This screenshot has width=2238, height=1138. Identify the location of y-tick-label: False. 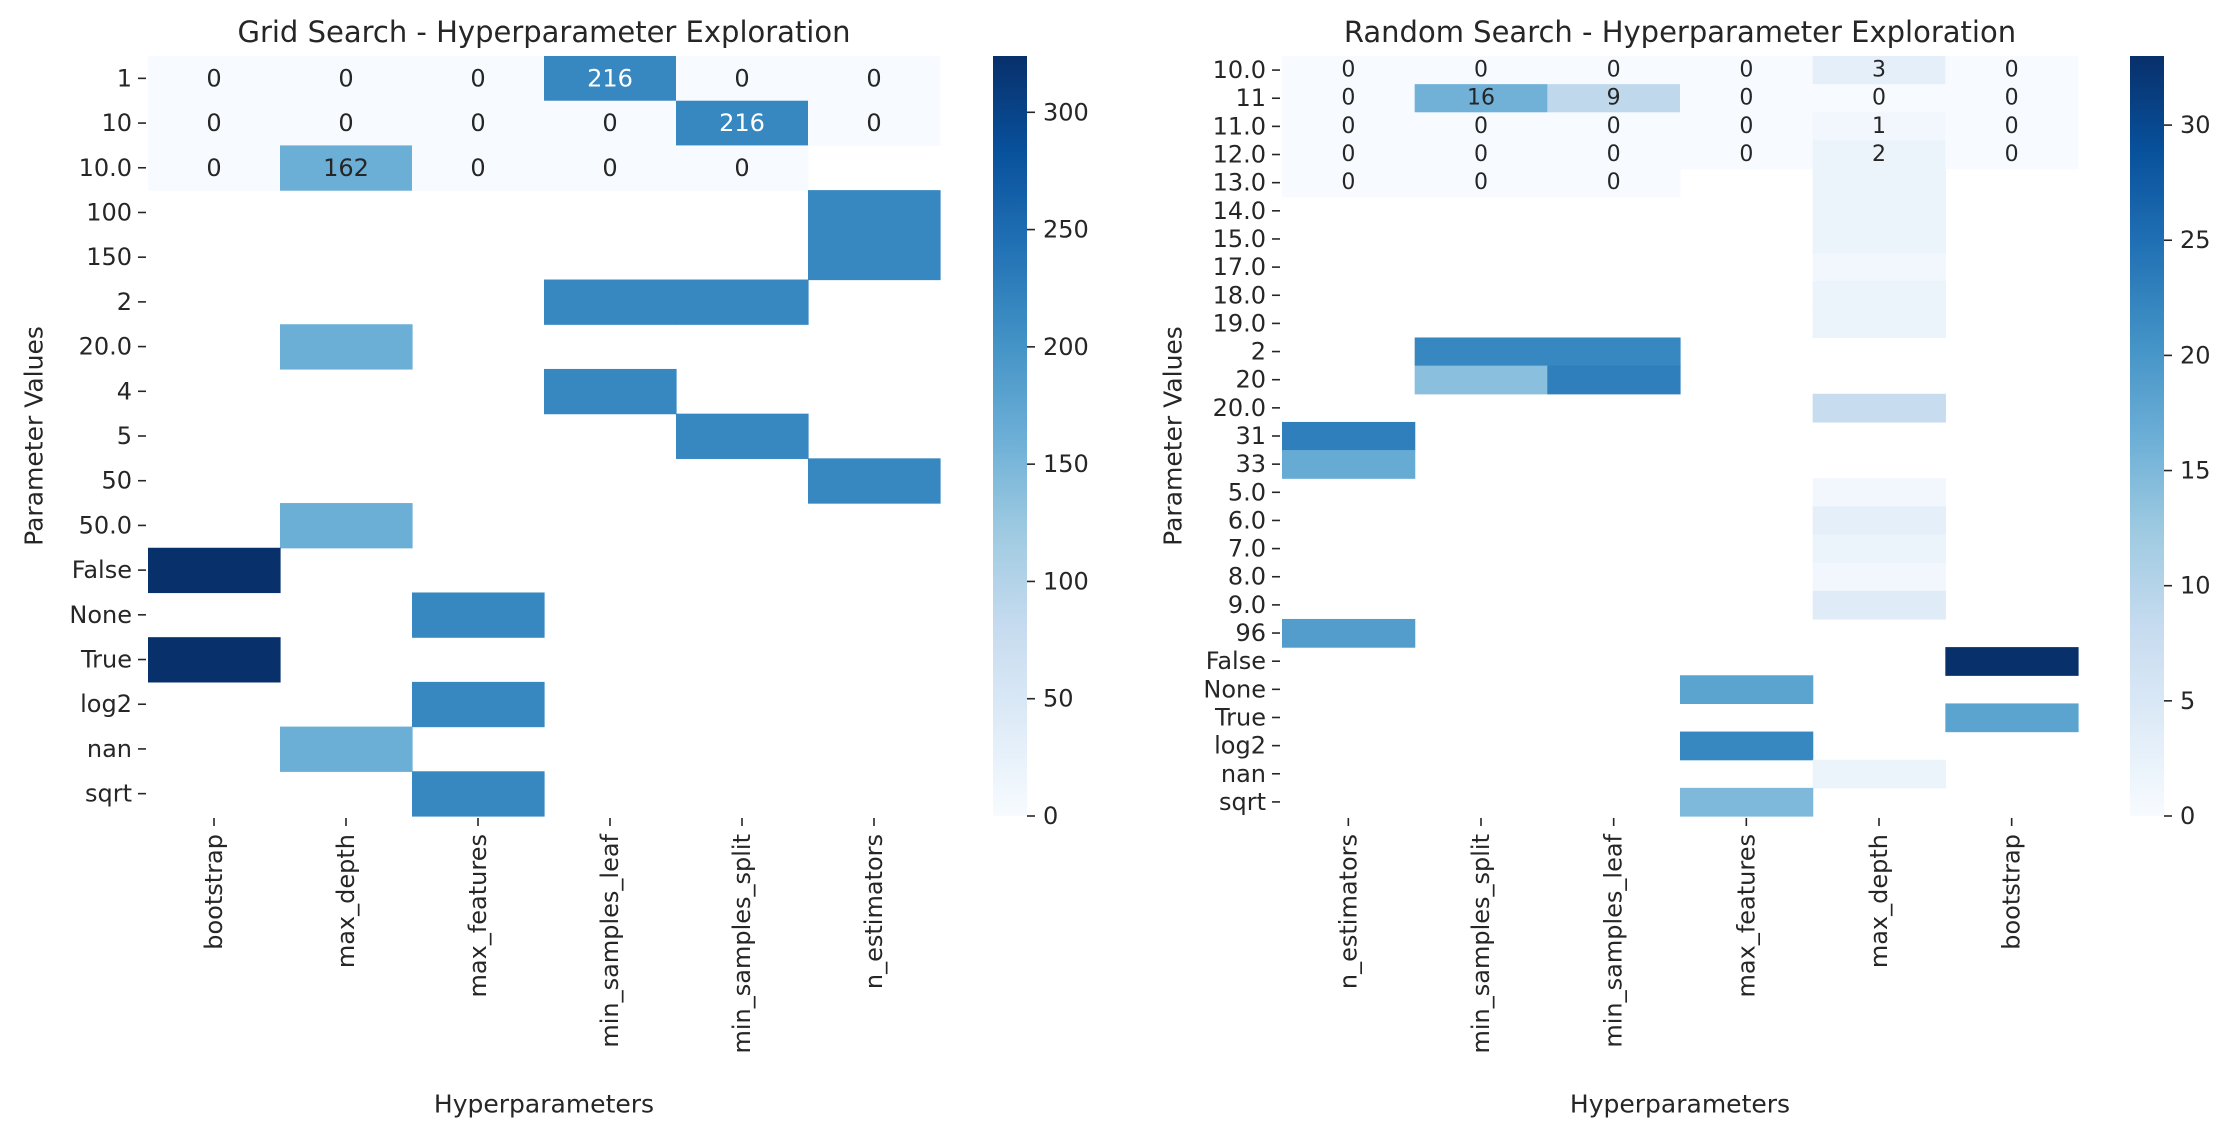
(1236, 661).